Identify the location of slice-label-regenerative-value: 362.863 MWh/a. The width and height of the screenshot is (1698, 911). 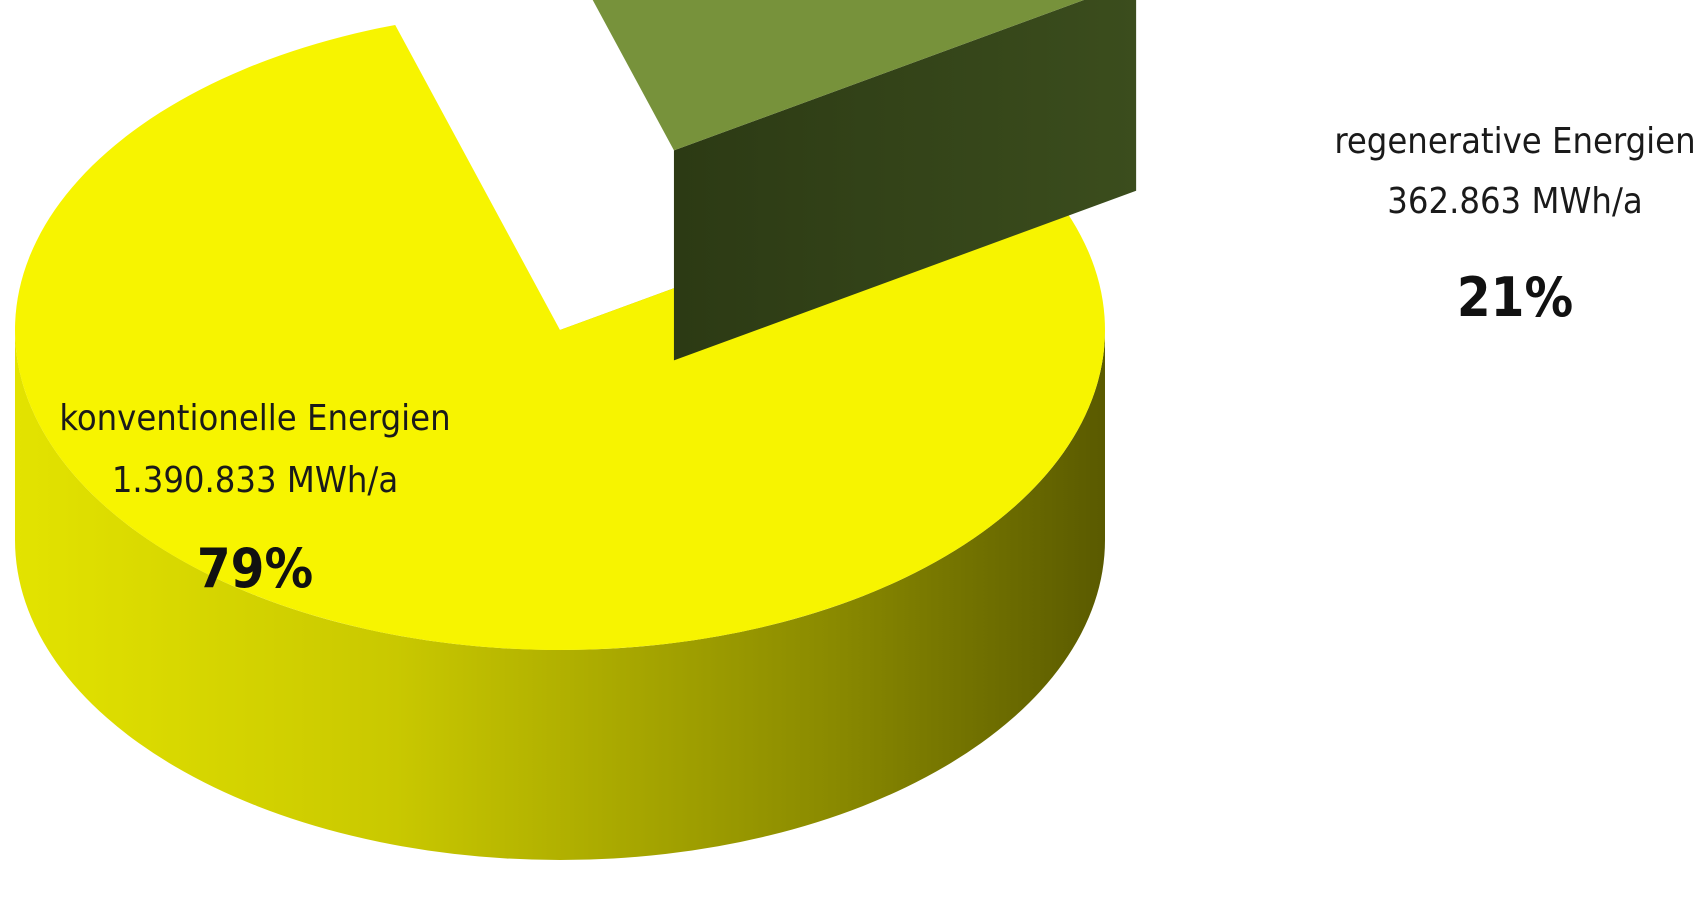
(1514, 201).